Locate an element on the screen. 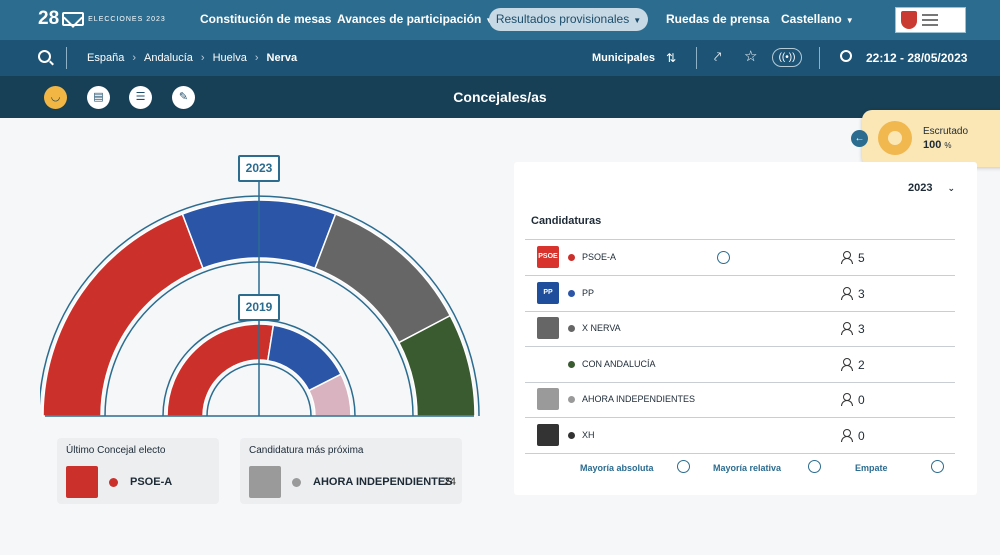 The width and height of the screenshot is (1000, 555). refresh-clock-icon is located at coordinates (846, 56).